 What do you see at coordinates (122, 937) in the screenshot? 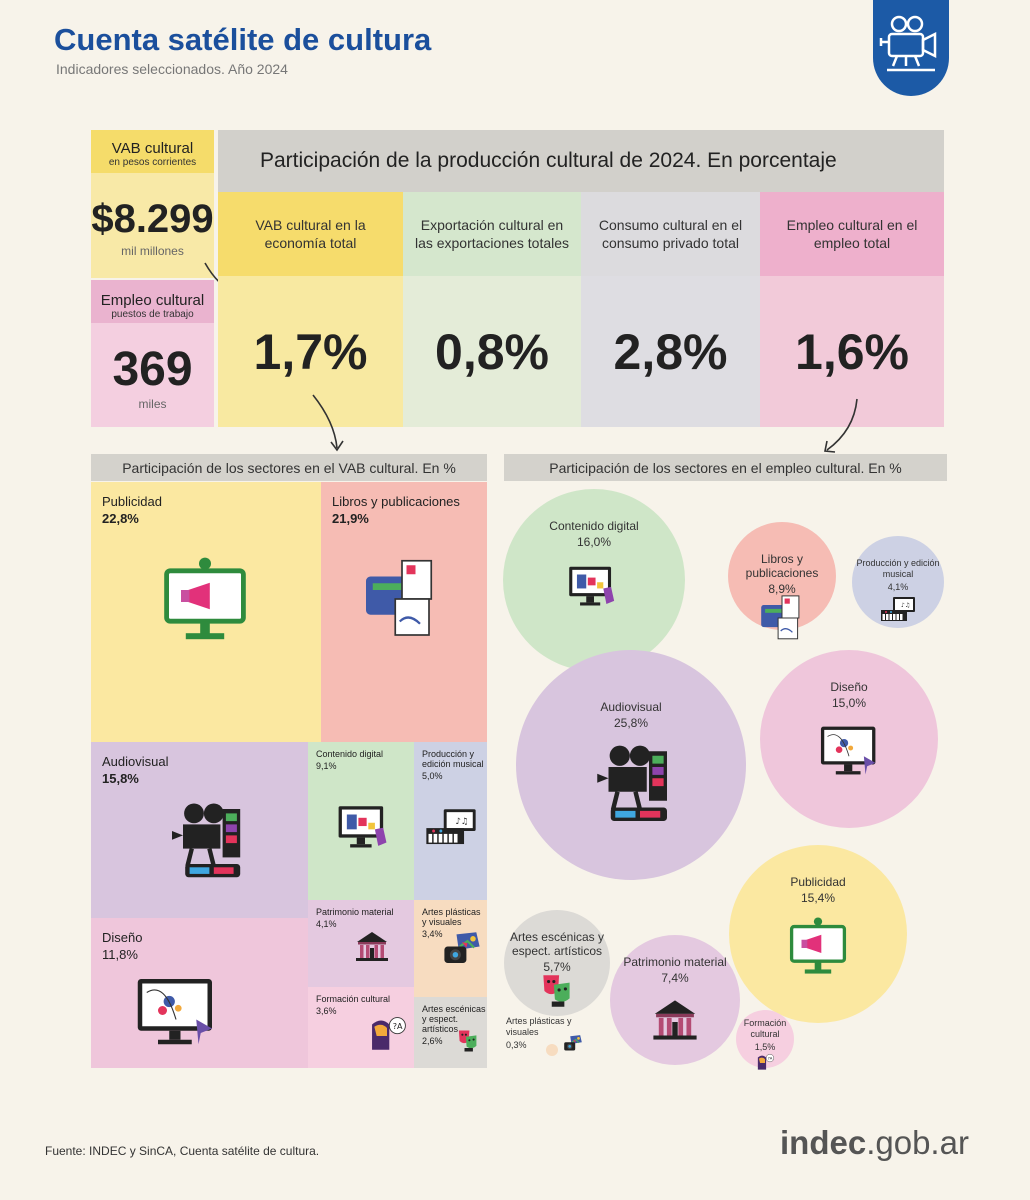
I see `treemap-sector-name: Diseño` at bounding box center [122, 937].